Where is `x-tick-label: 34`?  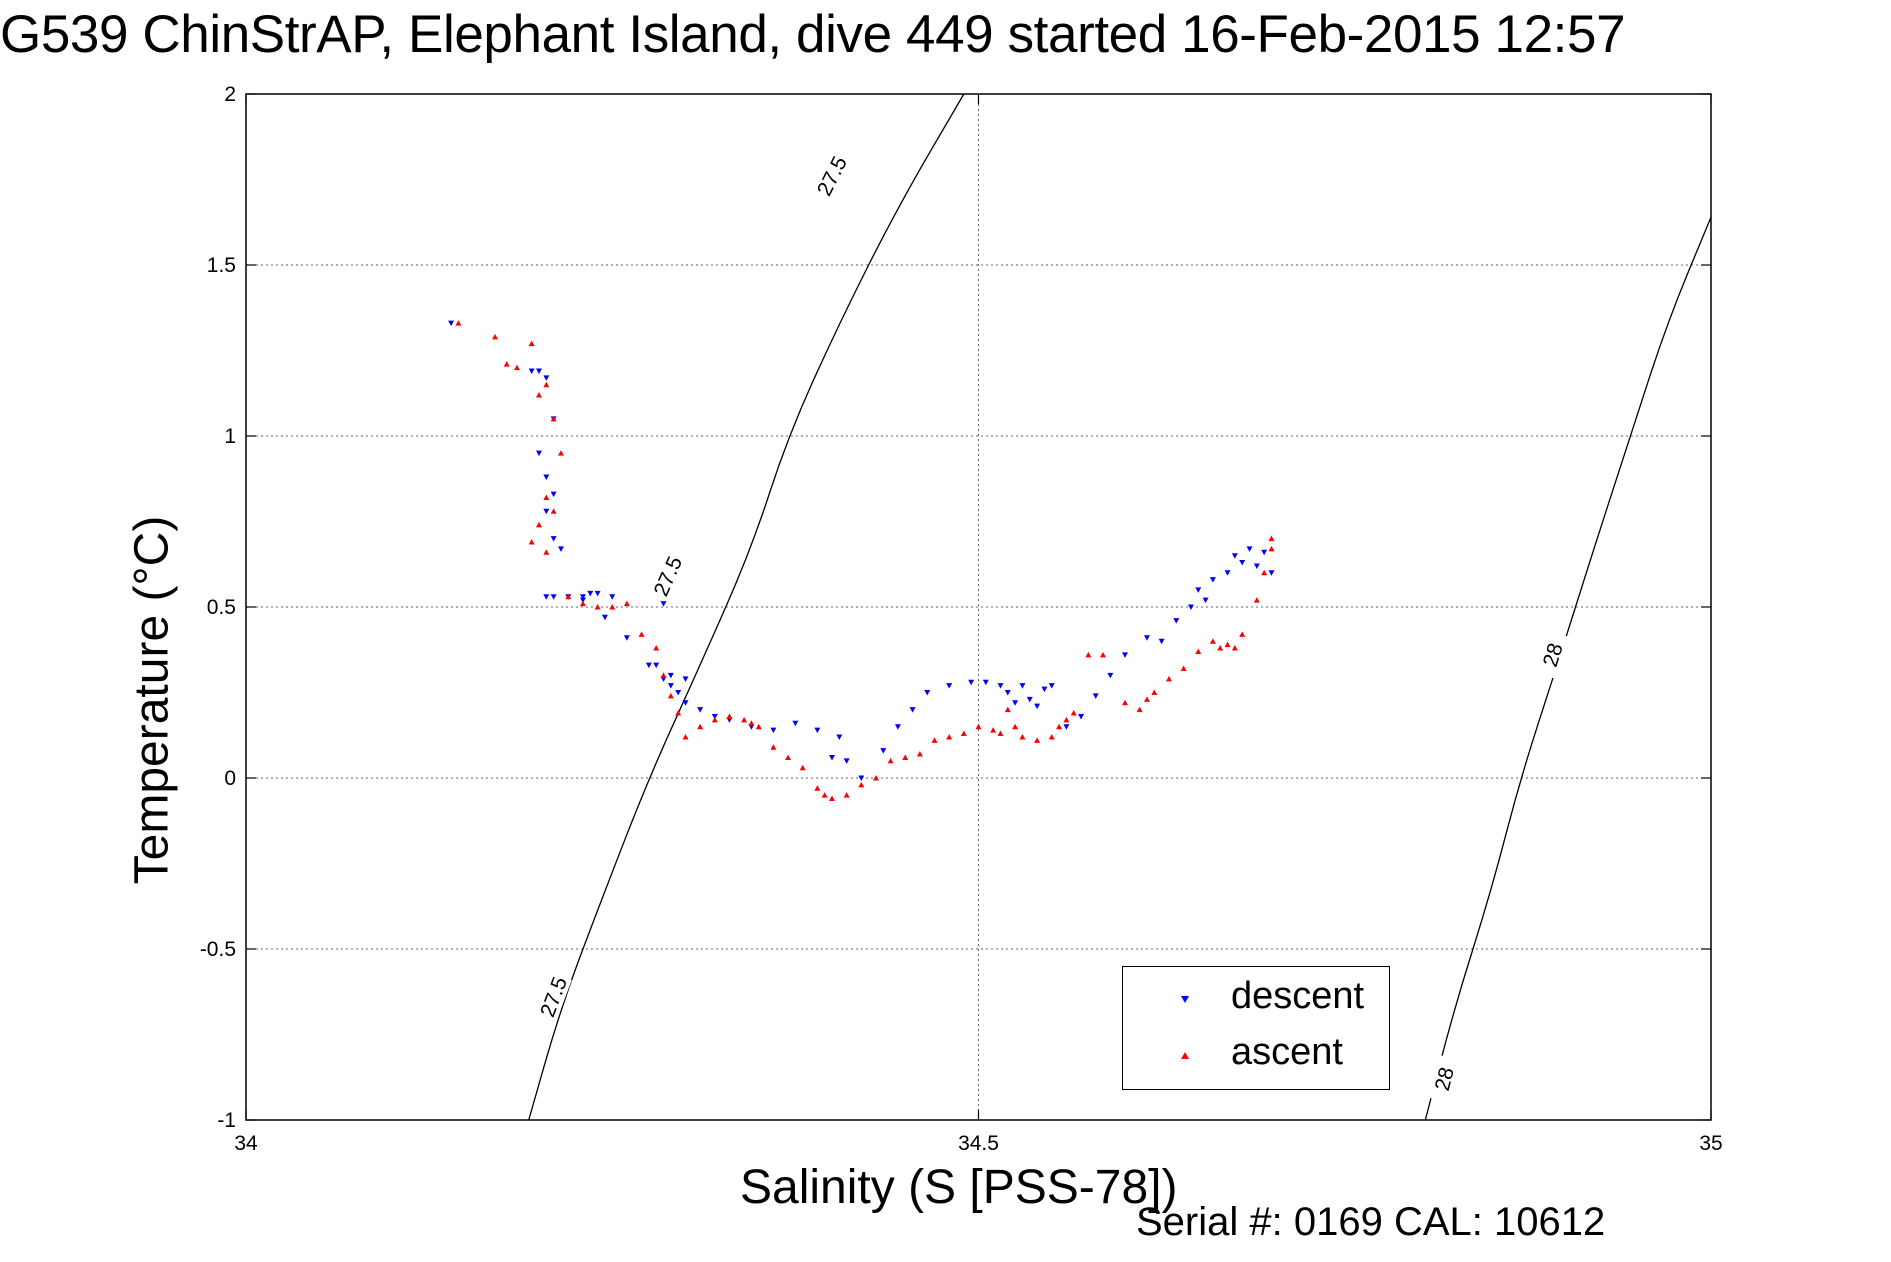
x-tick-label: 34 is located at coordinates (246, 1143).